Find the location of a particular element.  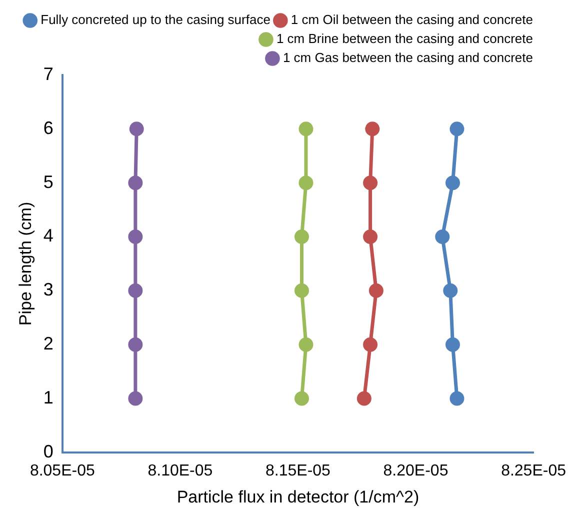

x-tick-label: 8.10E-05 is located at coordinates (180, 471).